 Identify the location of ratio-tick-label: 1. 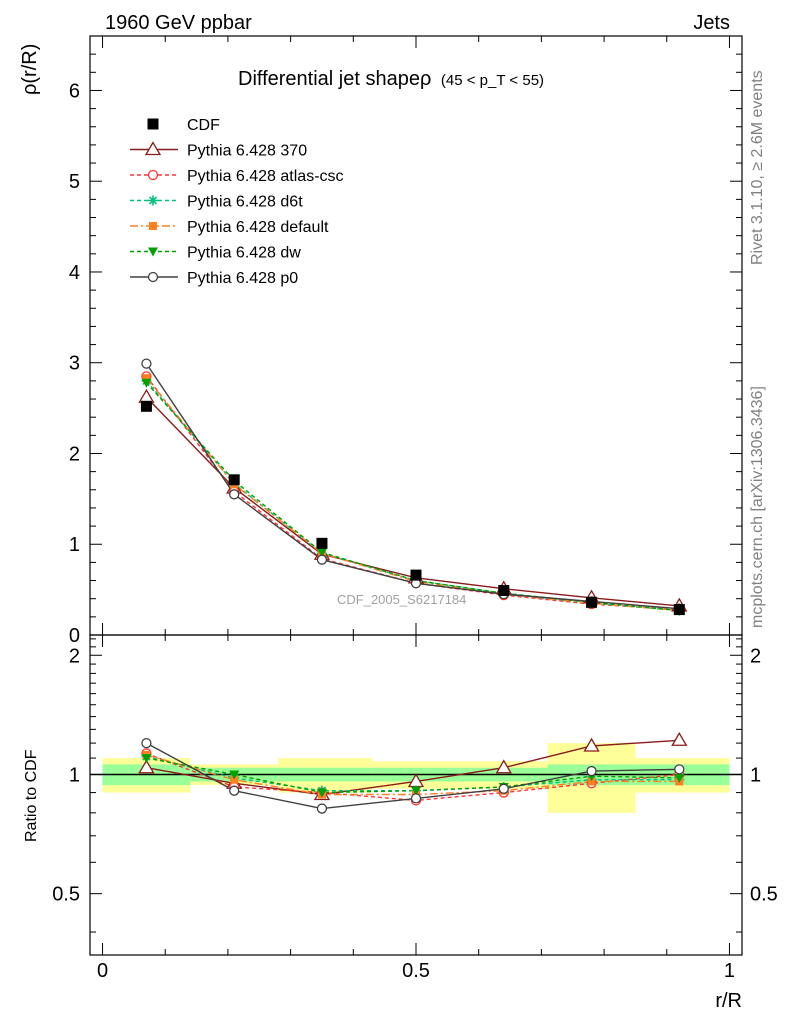
(74, 775).